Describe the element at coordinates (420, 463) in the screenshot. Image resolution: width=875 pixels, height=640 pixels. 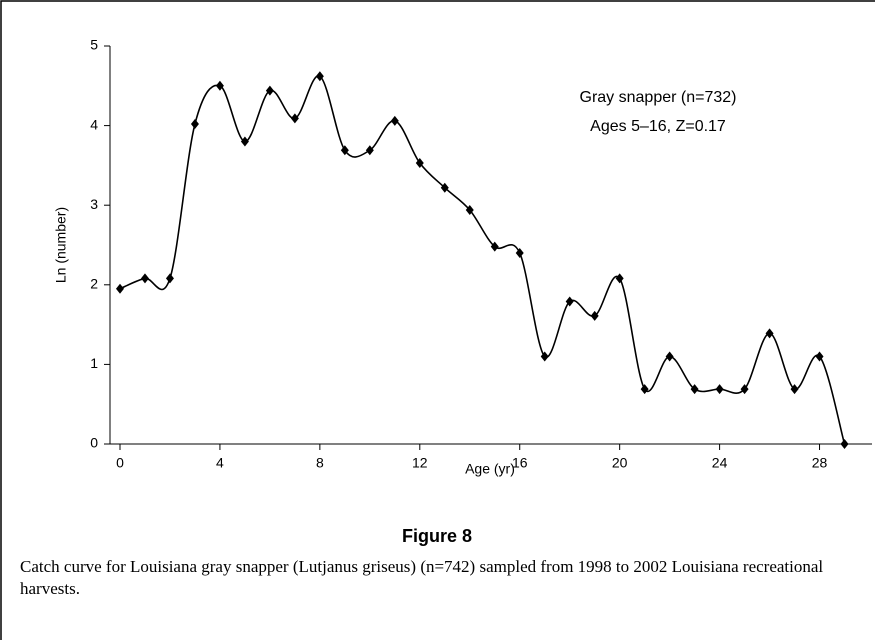
I see `x-tick-label: 12` at that location.